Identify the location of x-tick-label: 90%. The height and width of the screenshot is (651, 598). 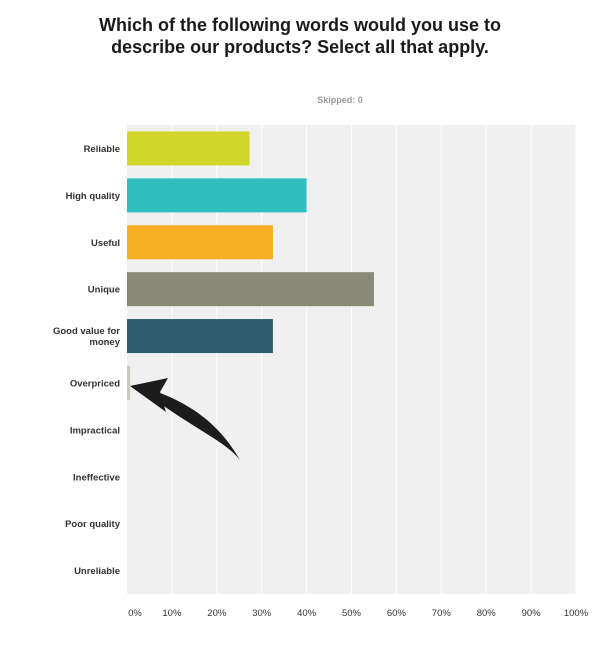
(532, 613).